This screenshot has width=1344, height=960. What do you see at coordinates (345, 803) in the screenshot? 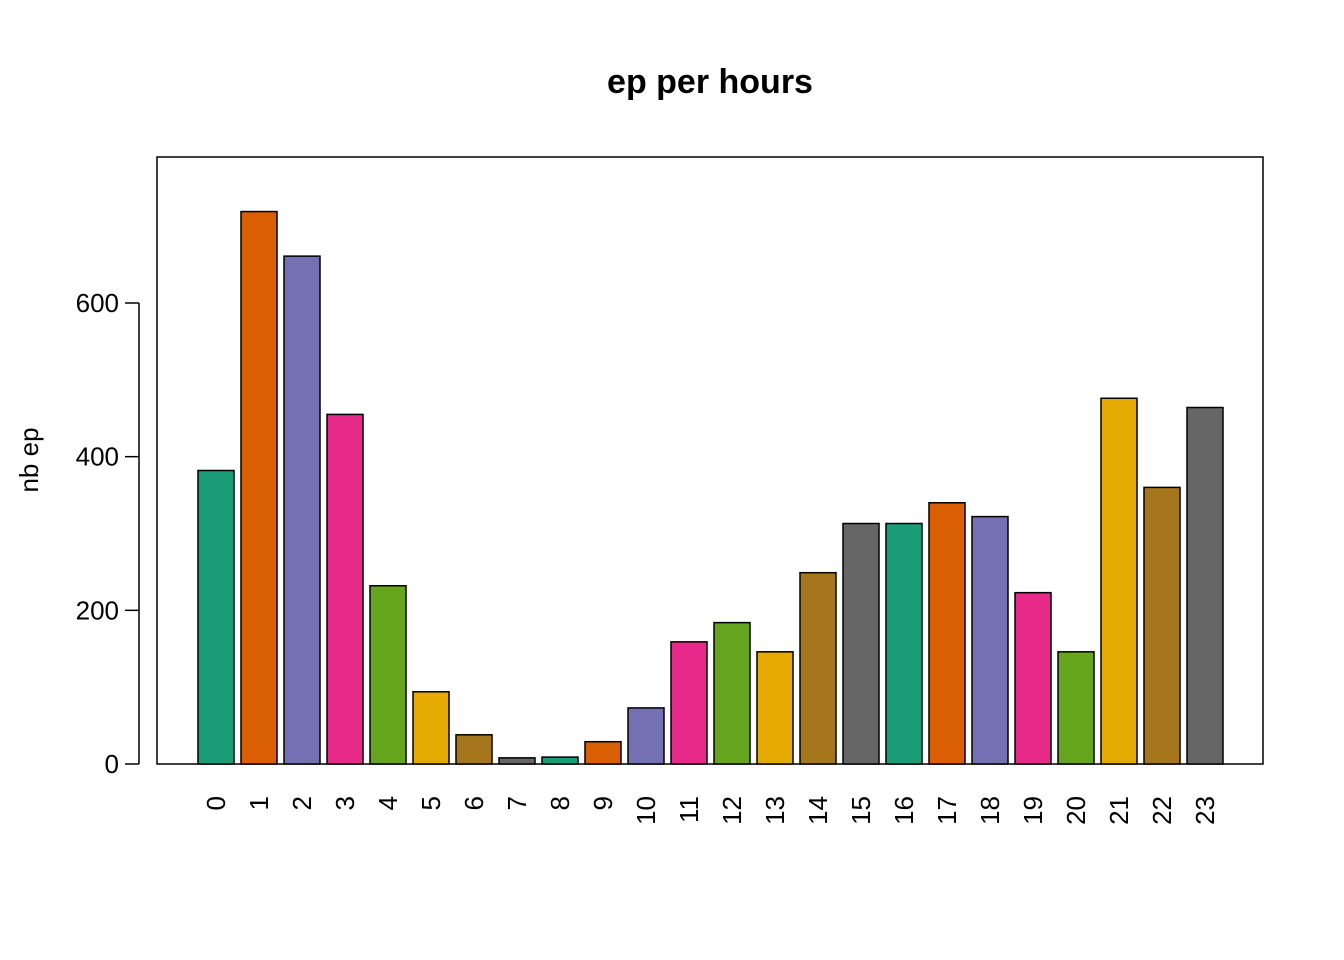
I see `x-tick-label: 3` at bounding box center [345, 803].